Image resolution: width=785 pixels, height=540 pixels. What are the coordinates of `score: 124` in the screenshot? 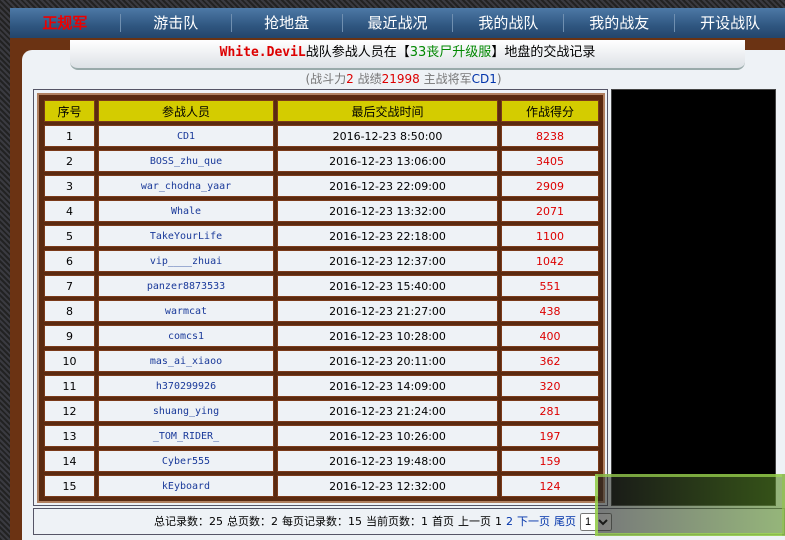 It's located at (550, 486).